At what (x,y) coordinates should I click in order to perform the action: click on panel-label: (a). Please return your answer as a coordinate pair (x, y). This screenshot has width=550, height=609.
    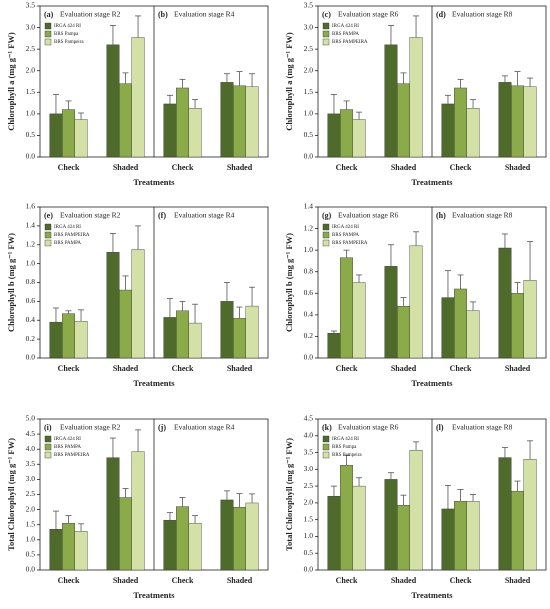
    Looking at the image, I should click on (49, 14).